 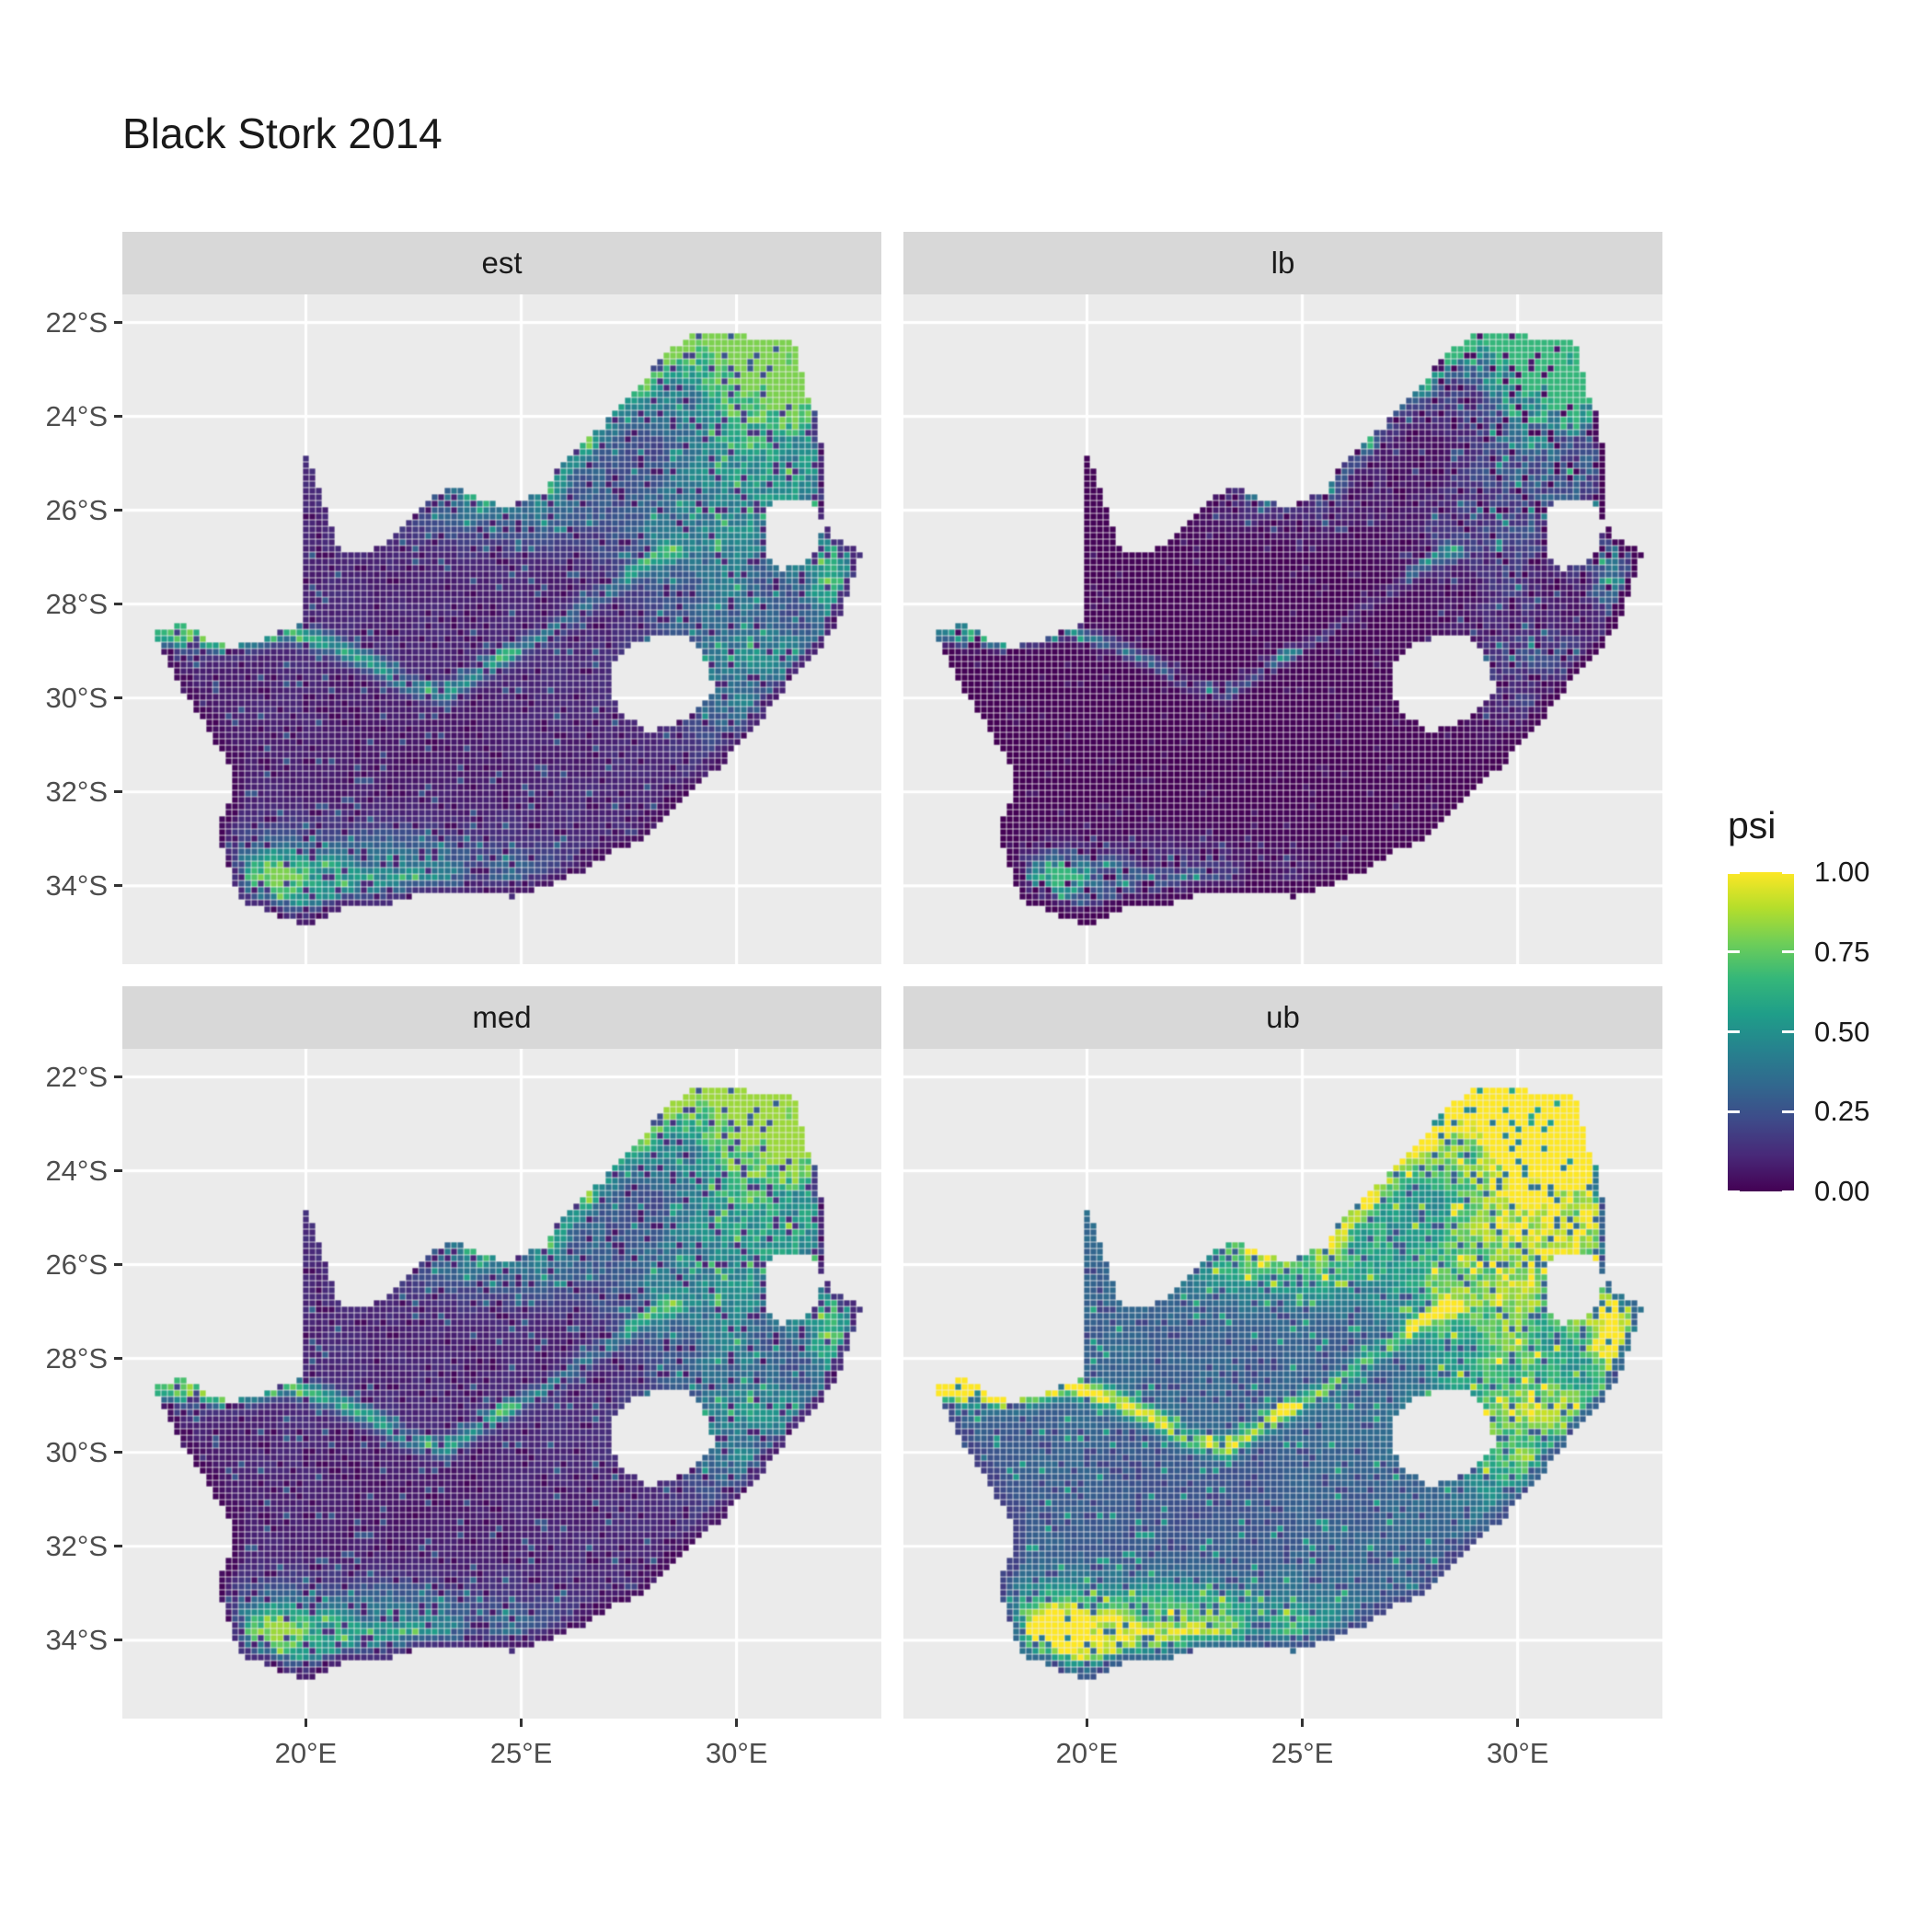 What do you see at coordinates (1873, 1021) in the screenshot?
I see `legend-labels: 1.00 0.75 0.50 0.25 0.00` at bounding box center [1873, 1021].